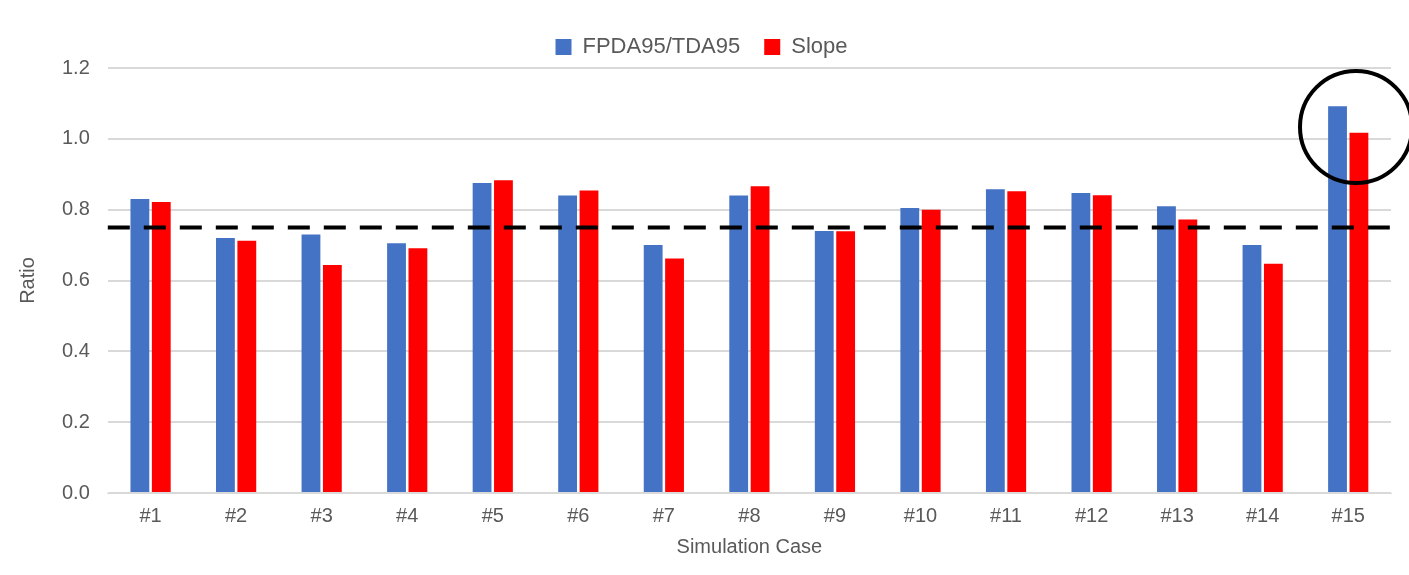 Image resolution: width=1409 pixels, height=575 pixels. I want to click on x-tick-label: #10, so click(920, 514).